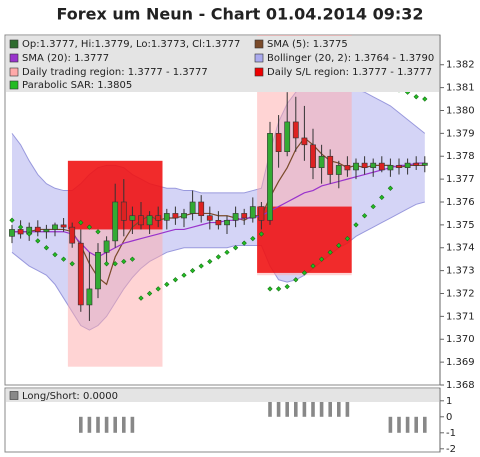 The height and width of the screenshot is (457, 480). I want to click on y-tick-label: 1.379, so click(460, 133).